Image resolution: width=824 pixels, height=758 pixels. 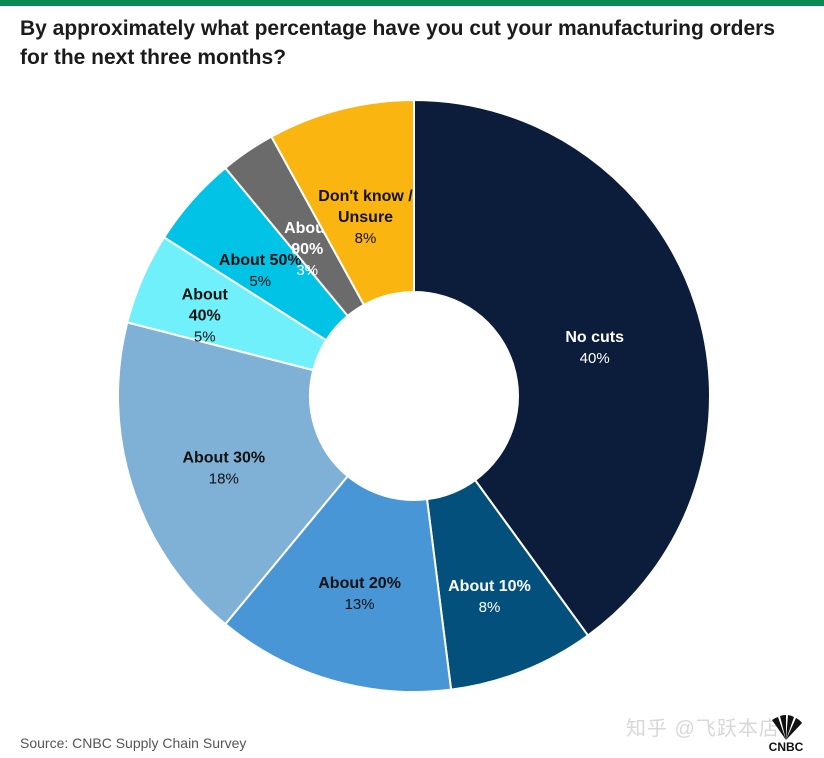 What do you see at coordinates (260, 271) in the screenshot?
I see `slice-label-5: About 50% 5%` at bounding box center [260, 271].